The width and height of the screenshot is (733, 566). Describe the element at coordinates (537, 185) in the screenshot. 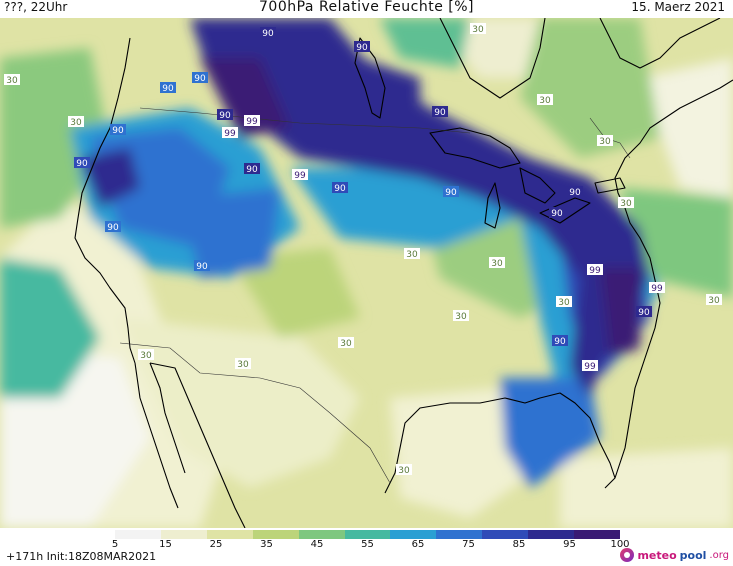

I see `lake-huron` at that location.